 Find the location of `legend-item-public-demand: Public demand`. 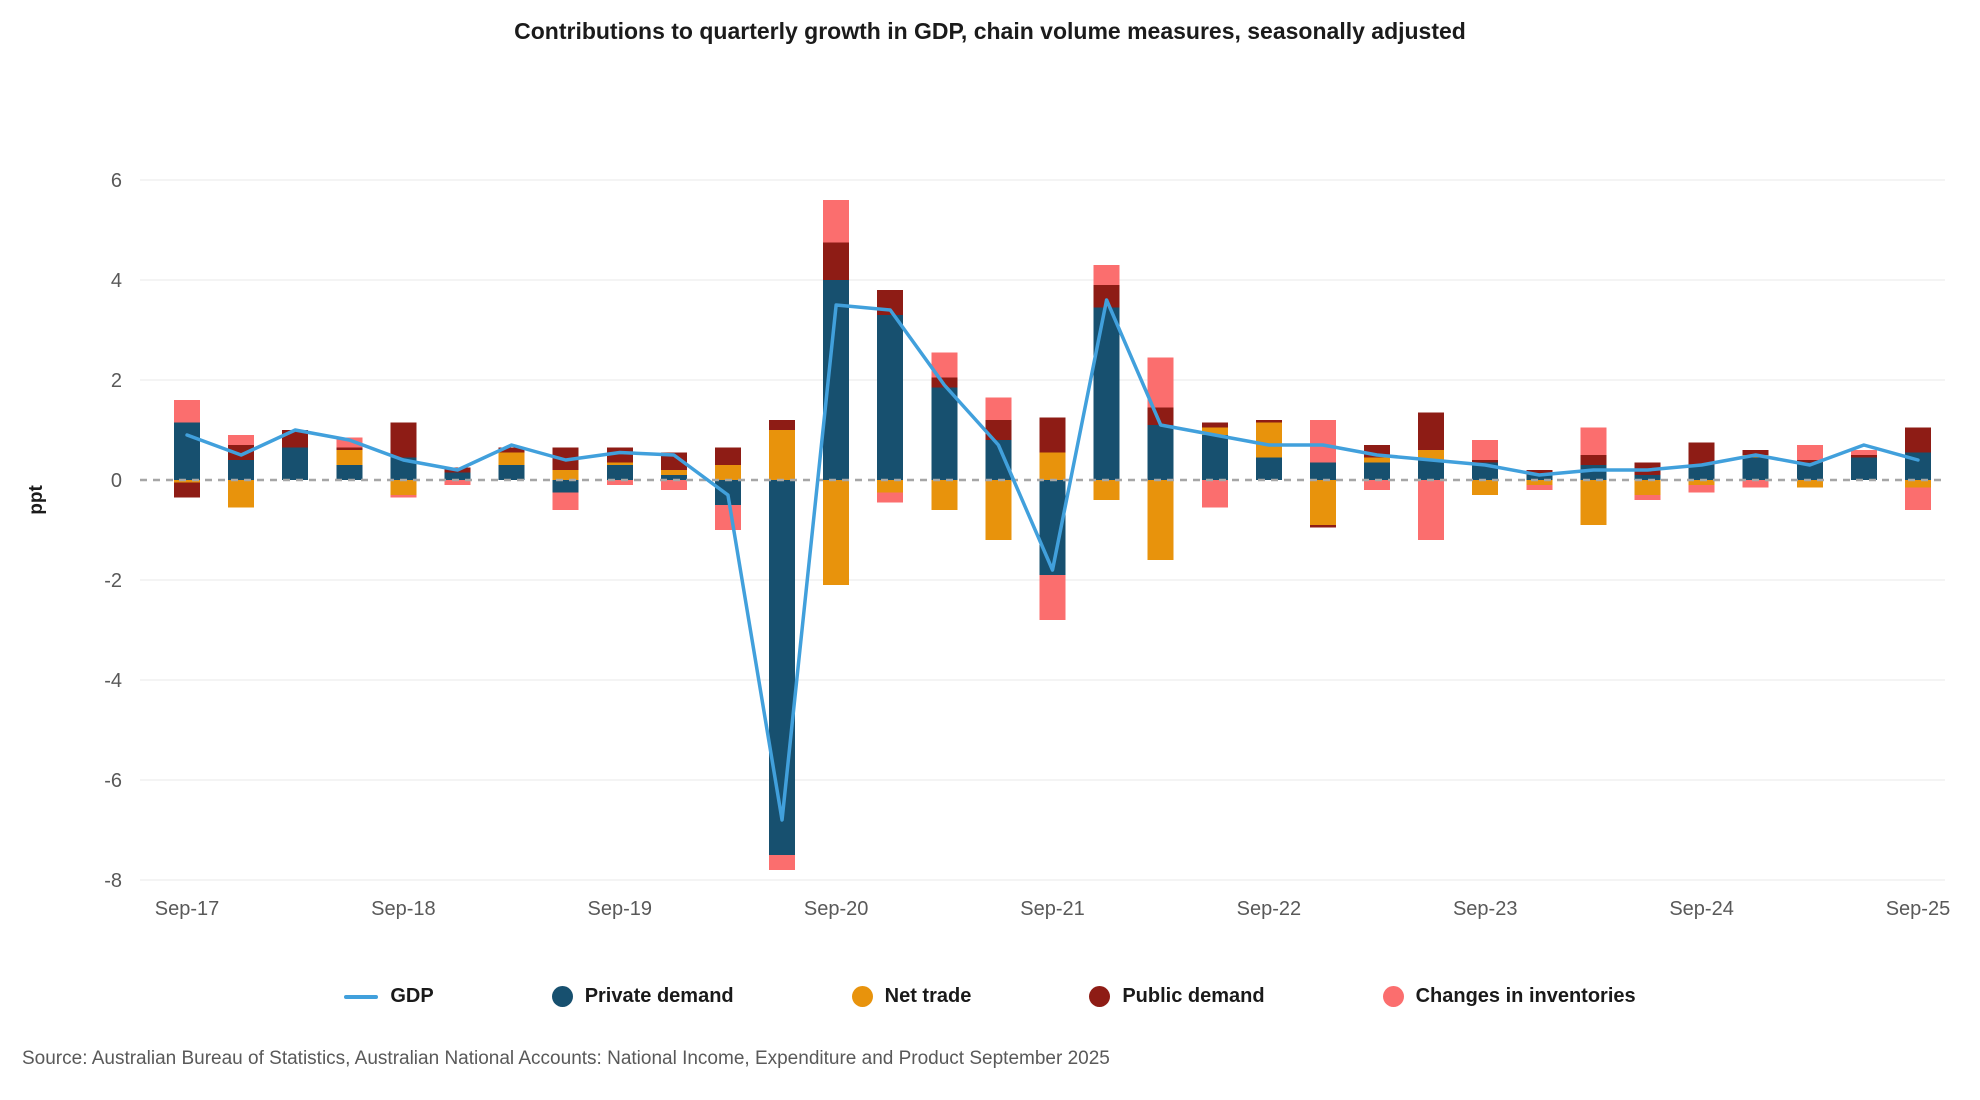

legend-item-public-demand: Public demand is located at coordinates (1177, 996).